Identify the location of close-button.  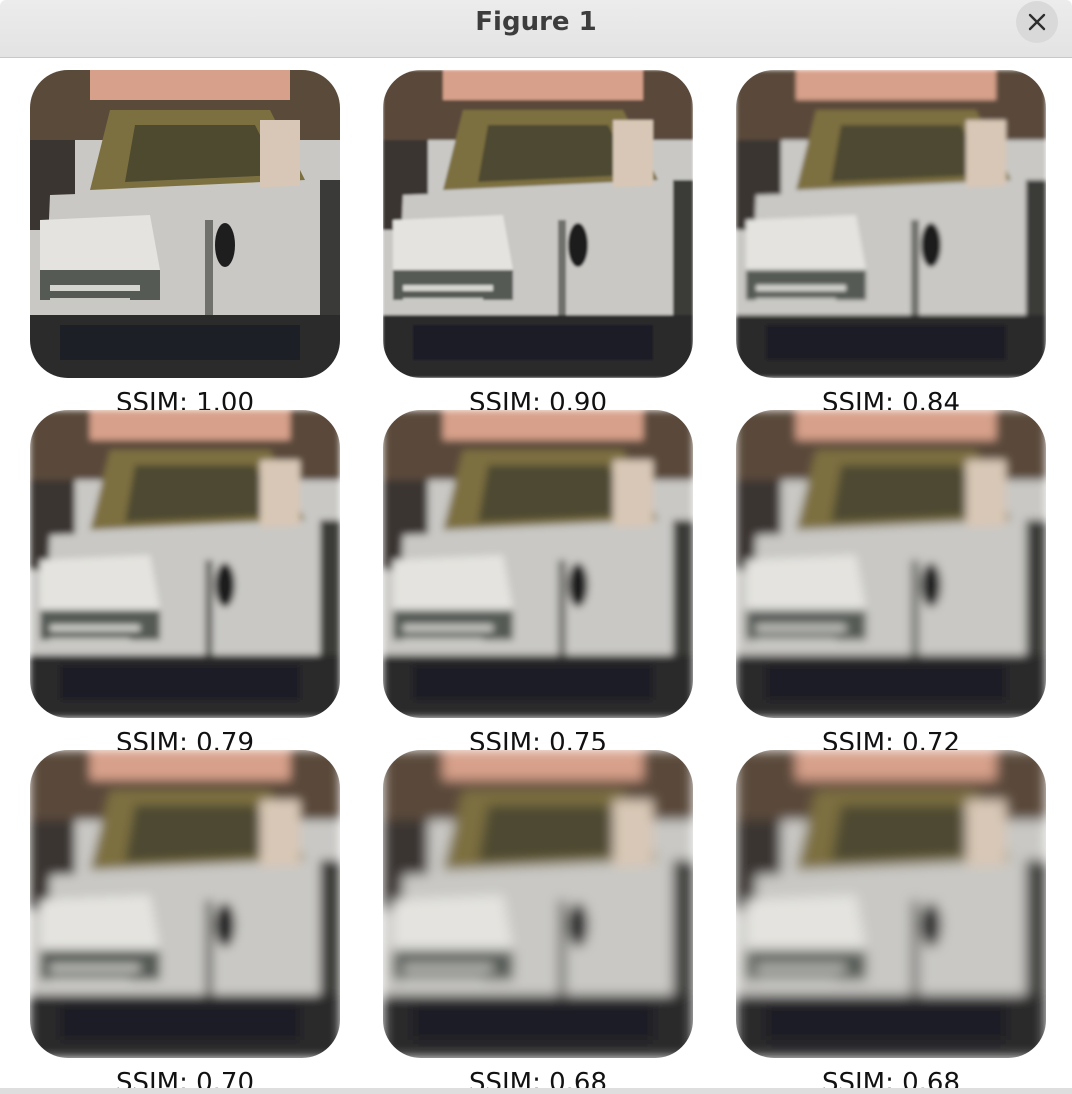
(1037, 22).